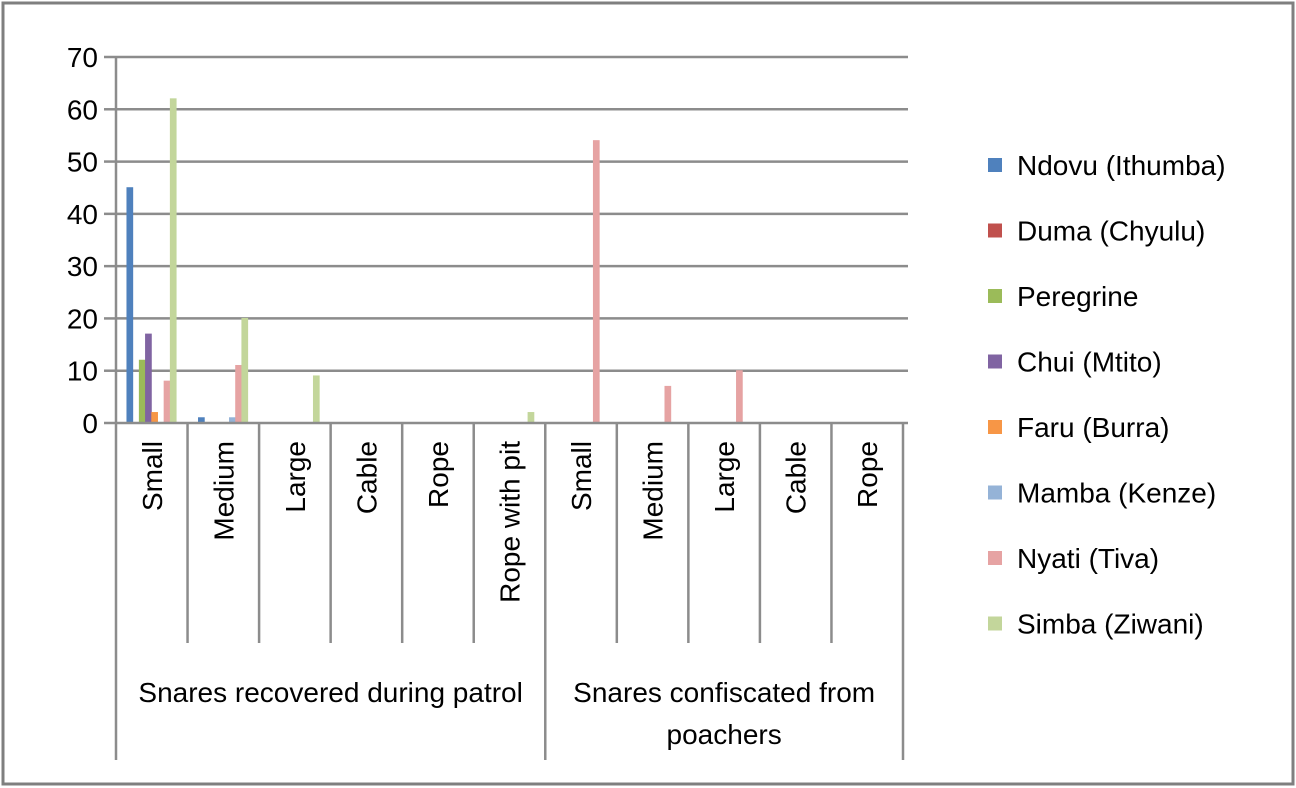  Describe the element at coordinates (995, 296) in the screenshot. I see `legend-swatch-peregrine` at that location.